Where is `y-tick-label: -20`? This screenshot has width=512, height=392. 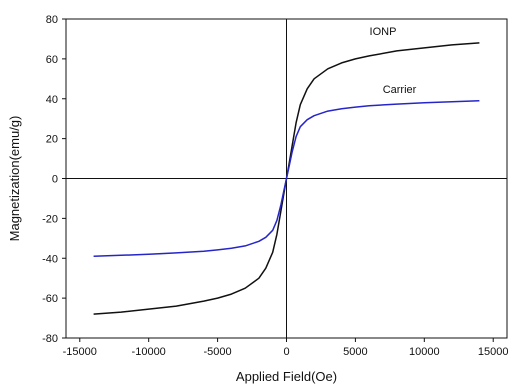 y-tick-label: -20 is located at coordinates (50, 219).